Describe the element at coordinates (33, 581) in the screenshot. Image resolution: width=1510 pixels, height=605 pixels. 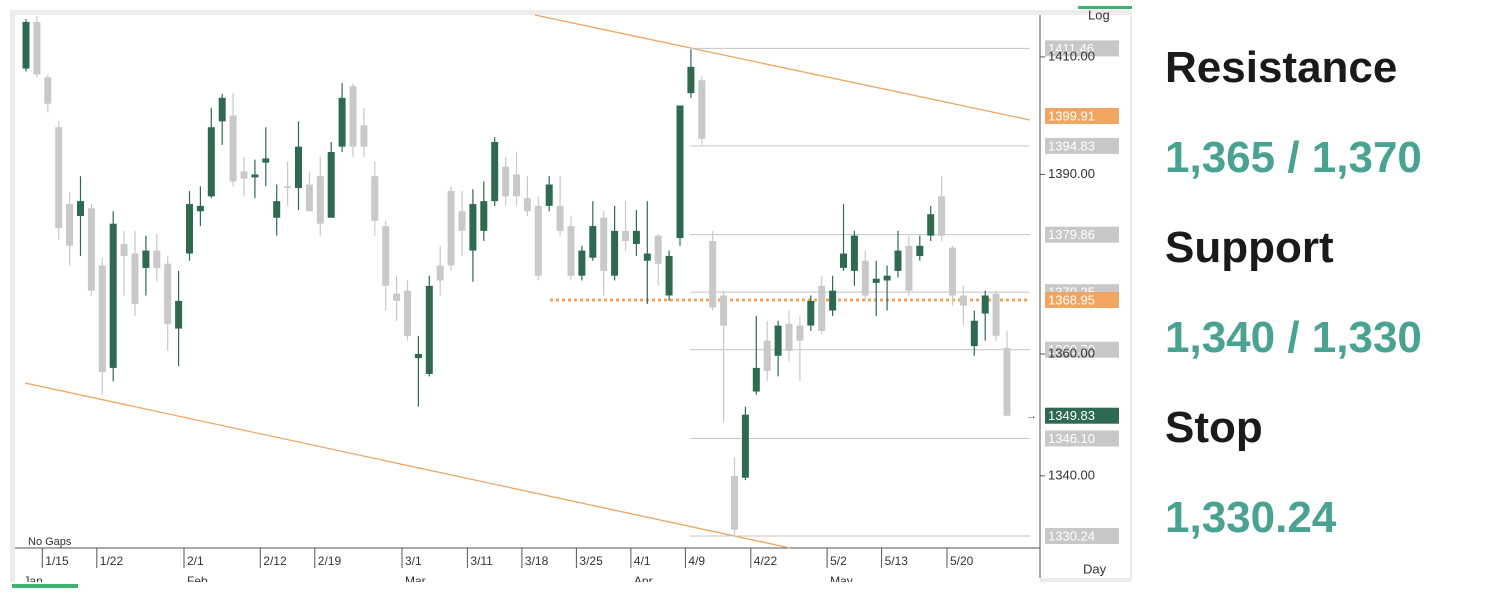
I see `month-label: Jan` at that location.